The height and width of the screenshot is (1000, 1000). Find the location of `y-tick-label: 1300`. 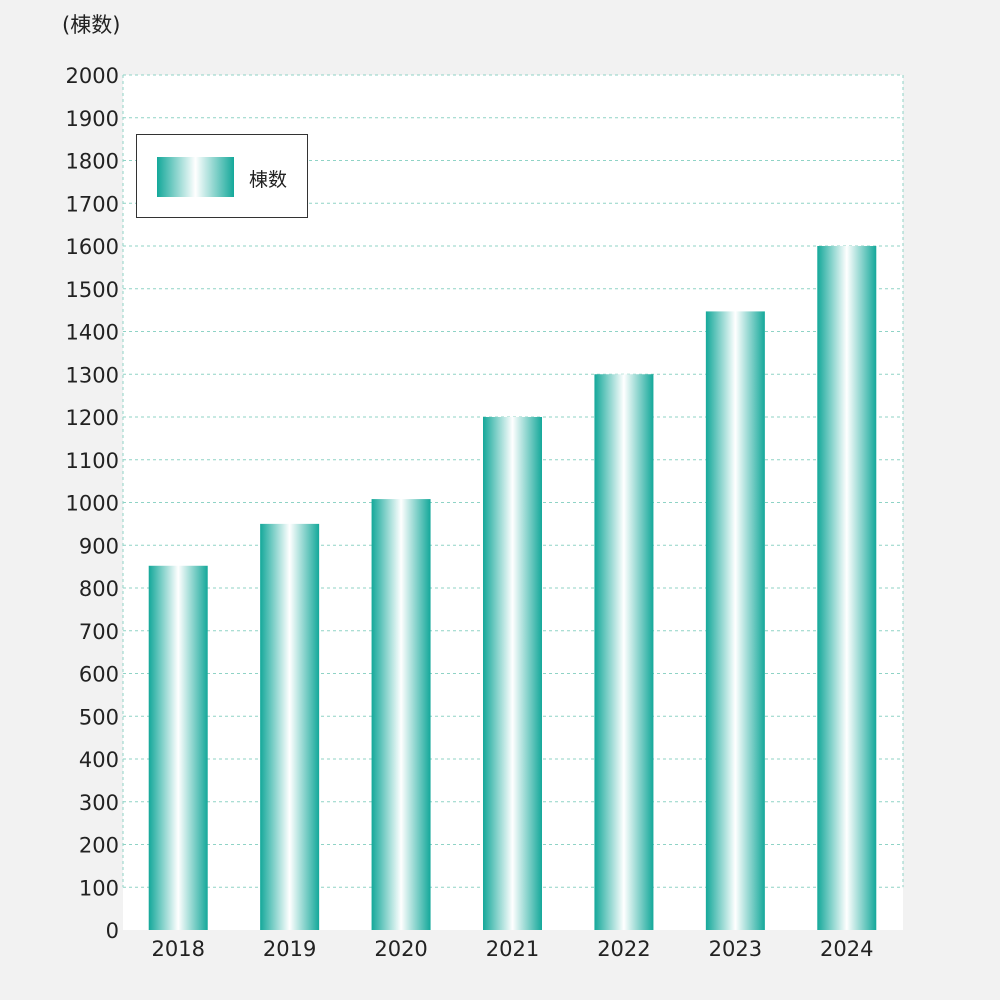

y-tick-label: 1300 is located at coordinates (92, 375).